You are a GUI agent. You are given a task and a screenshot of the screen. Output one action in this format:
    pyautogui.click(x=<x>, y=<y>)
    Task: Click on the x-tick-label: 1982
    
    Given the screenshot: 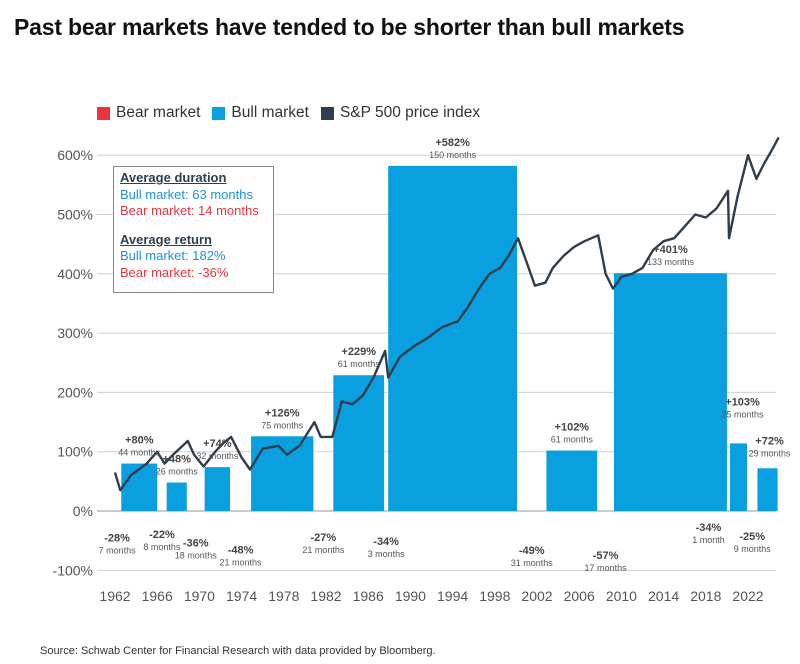 What is the action you would take?
    pyautogui.click(x=325, y=596)
    